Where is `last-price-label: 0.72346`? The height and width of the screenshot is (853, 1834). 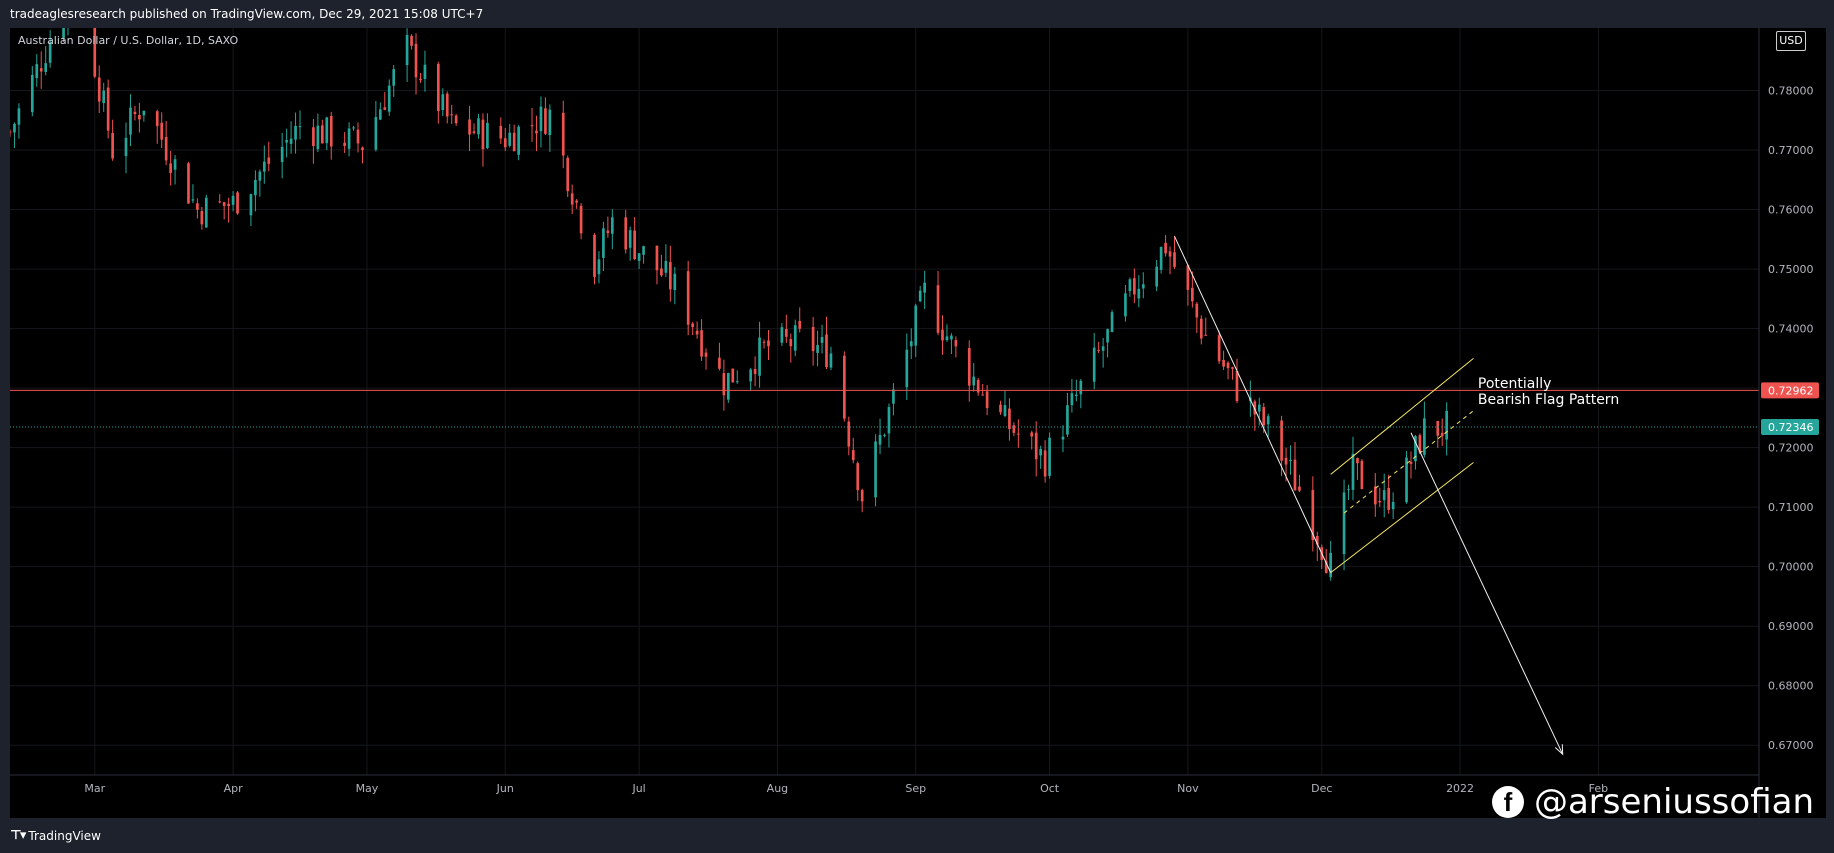 last-price-label: 0.72346 is located at coordinates (1791, 427).